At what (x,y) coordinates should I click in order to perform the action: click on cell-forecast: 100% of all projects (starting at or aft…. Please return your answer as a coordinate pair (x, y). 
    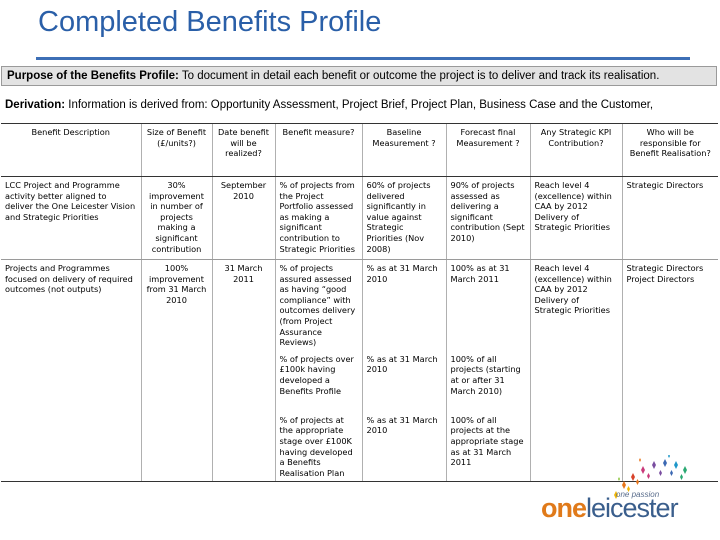
    Looking at the image, I should click on (487, 381).